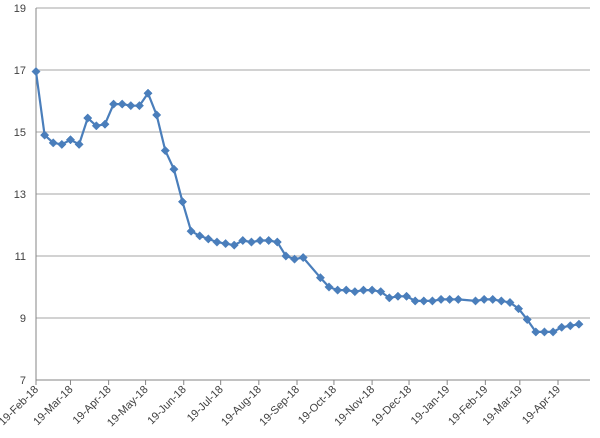 The width and height of the screenshot is (600, 438). I want to click on x-tick-label: 19-Dec-18, so click(391, 406).